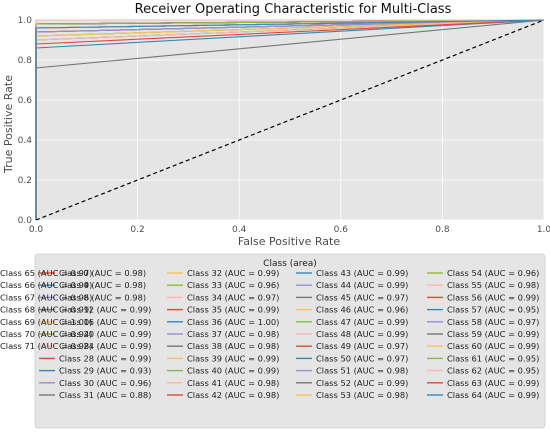 The width and height of the screenshot is (550, 432). Describe the element at coordinates (105, 346) in the screenshot. I see `legend-entry: Class 24 (AUC = 0.99)` at that location.